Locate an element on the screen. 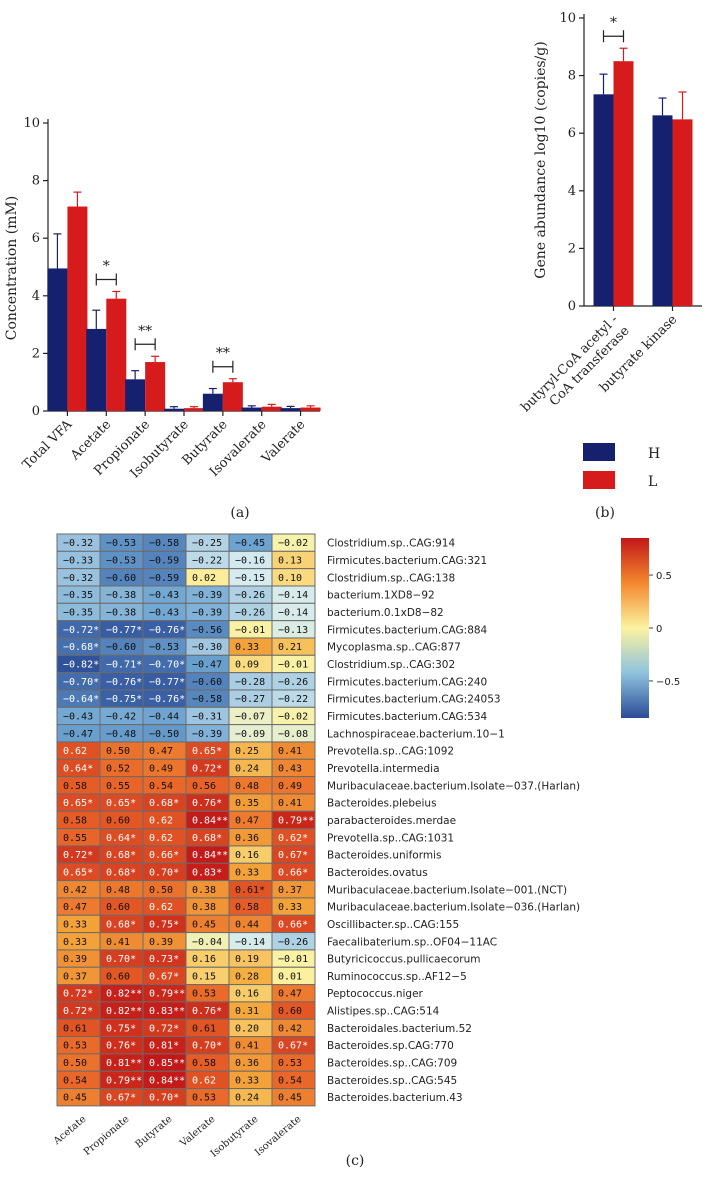  heatmap-cell-value: −0.07 is located at coordinates (250, 716).